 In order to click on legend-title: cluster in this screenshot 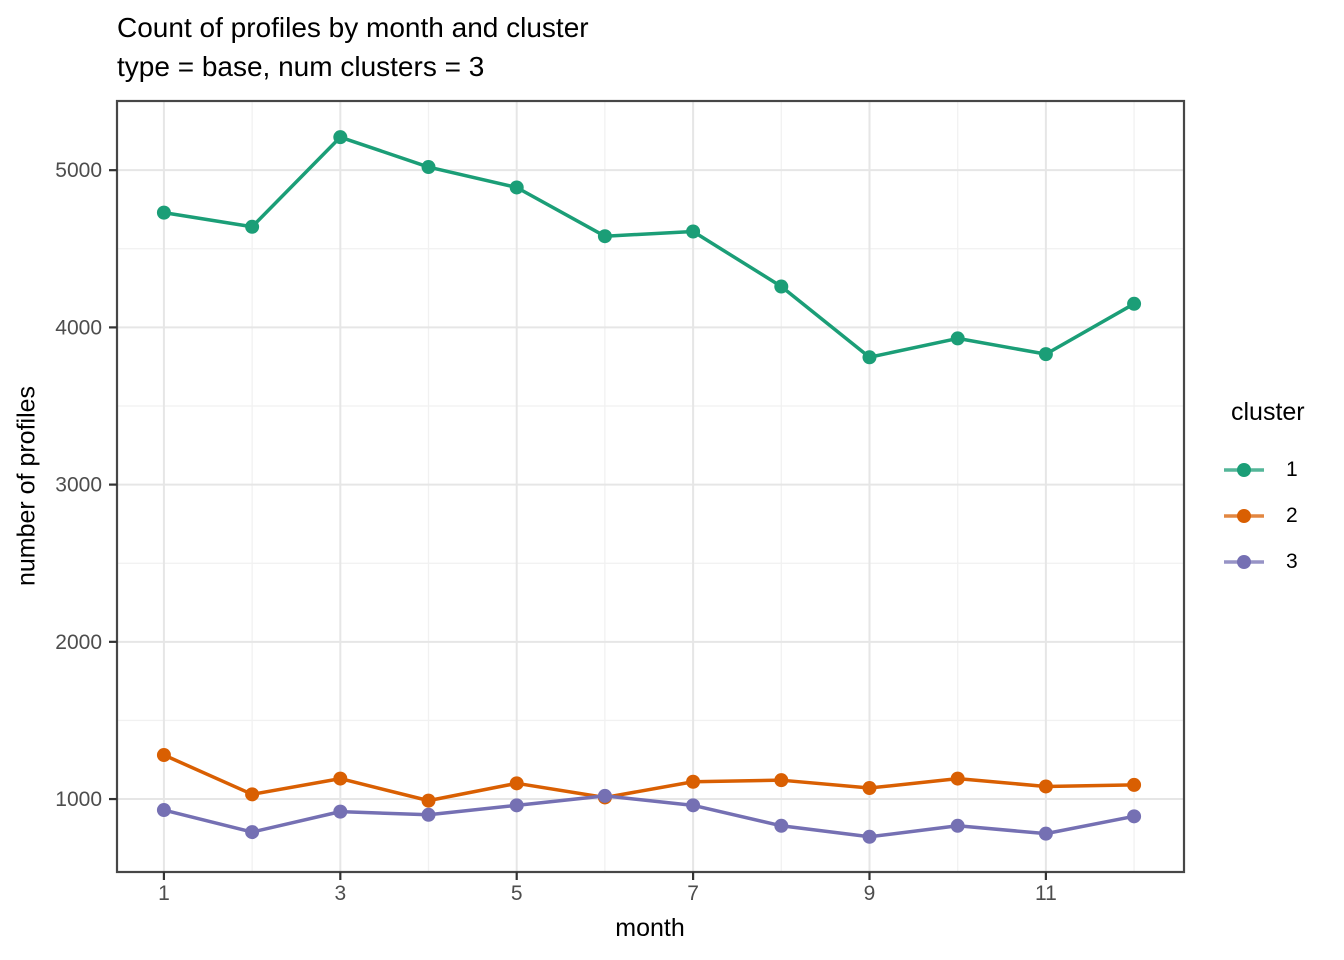, I will do `click(1268, 412)`.